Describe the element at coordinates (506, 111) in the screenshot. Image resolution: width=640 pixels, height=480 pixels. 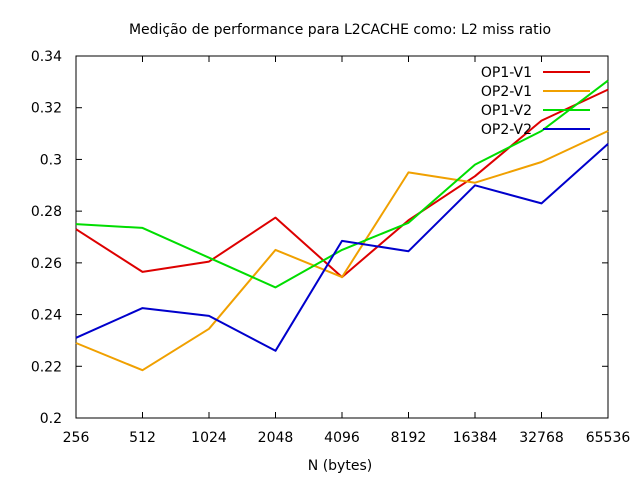
I see `legend-label: OP1-V2` at that location.